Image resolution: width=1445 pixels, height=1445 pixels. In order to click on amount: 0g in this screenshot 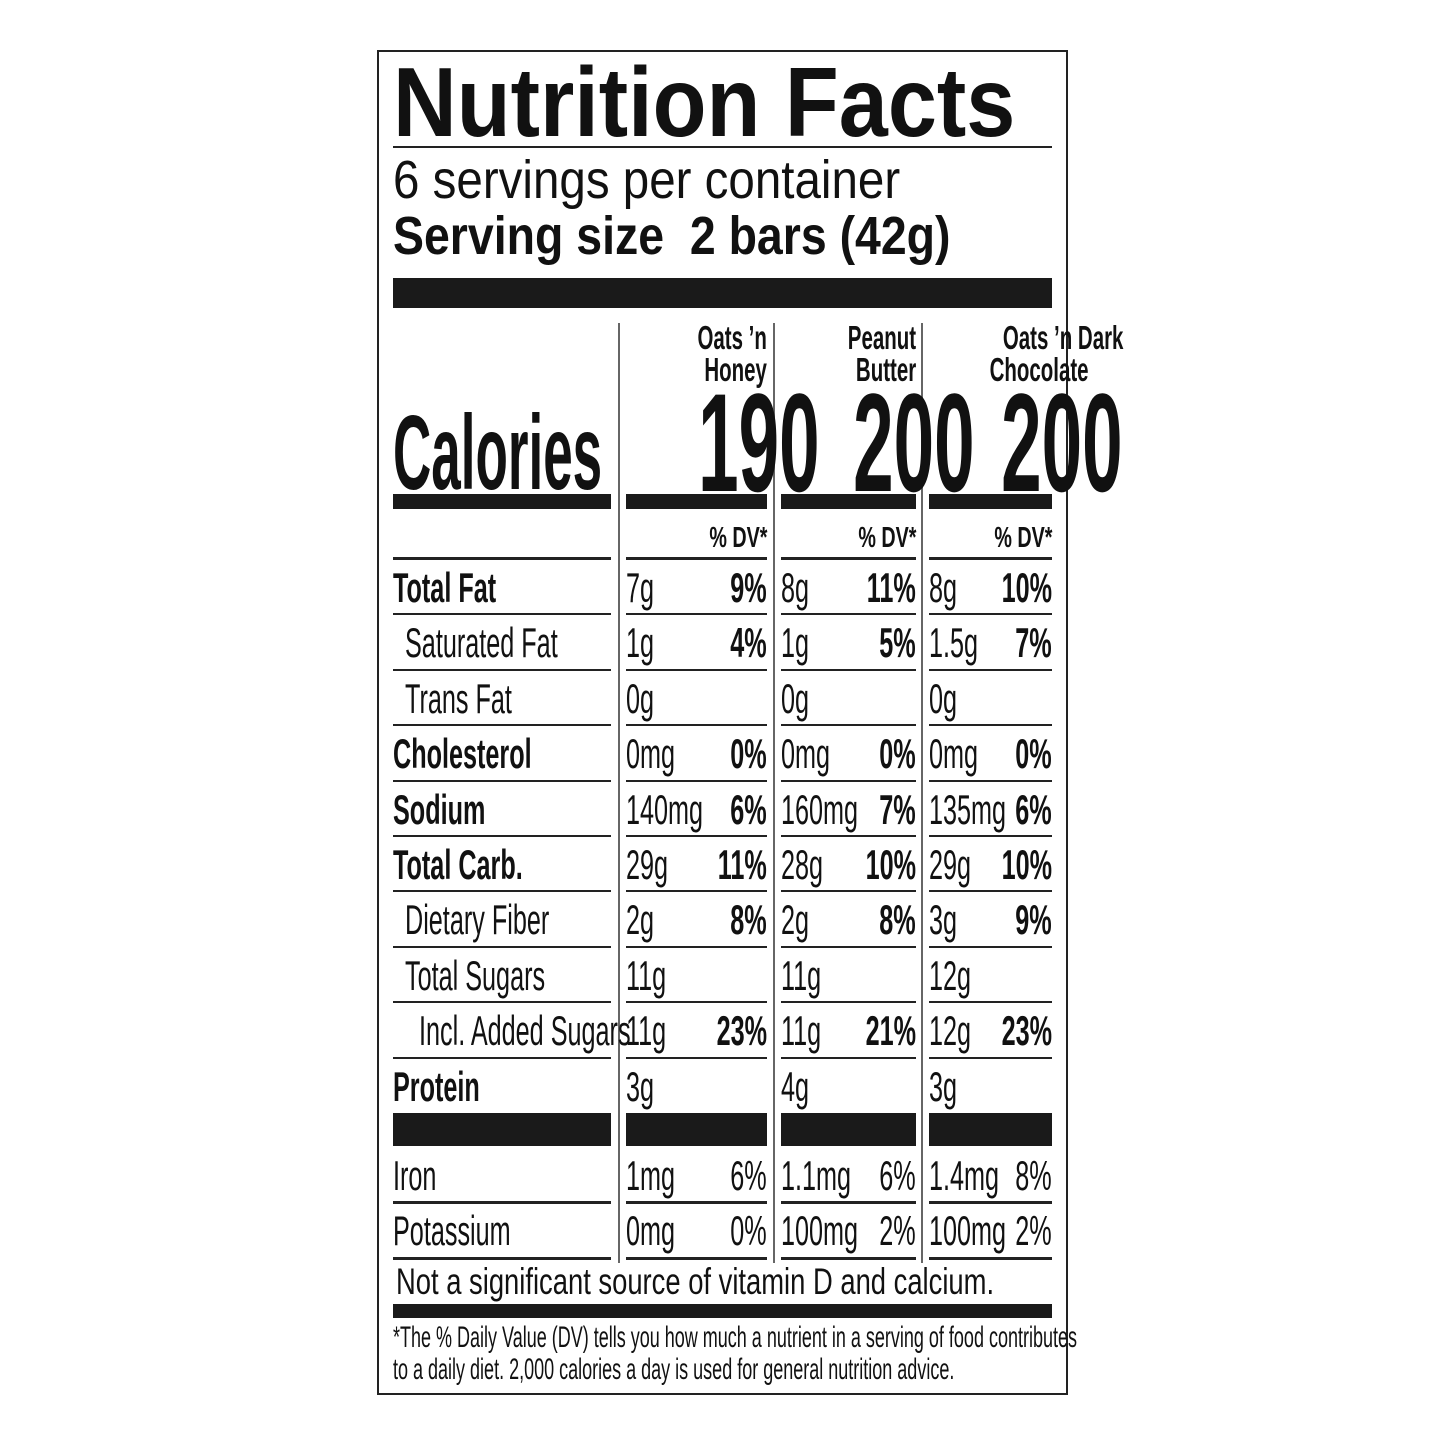, I will do `click(804, 698)`.